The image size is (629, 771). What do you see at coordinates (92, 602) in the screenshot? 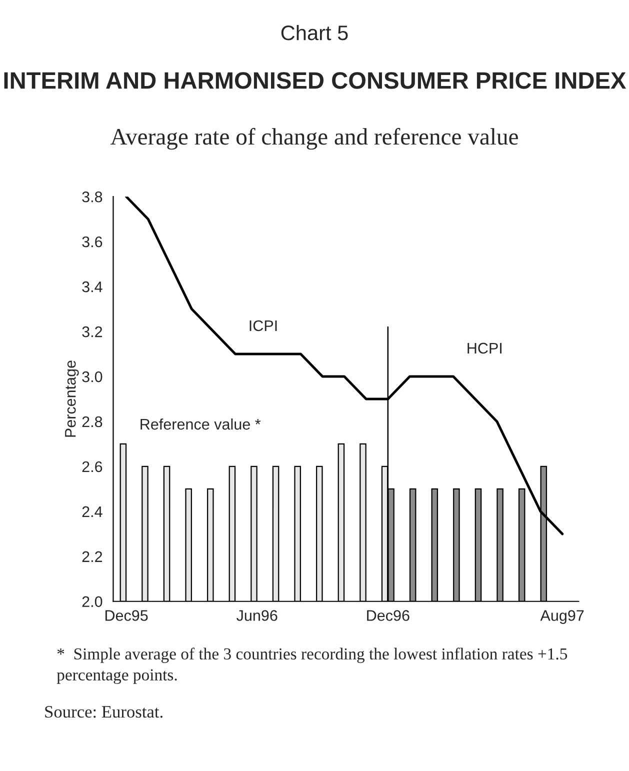
I see `y-tick-label: 2.0` at bounding box center [92, 602].